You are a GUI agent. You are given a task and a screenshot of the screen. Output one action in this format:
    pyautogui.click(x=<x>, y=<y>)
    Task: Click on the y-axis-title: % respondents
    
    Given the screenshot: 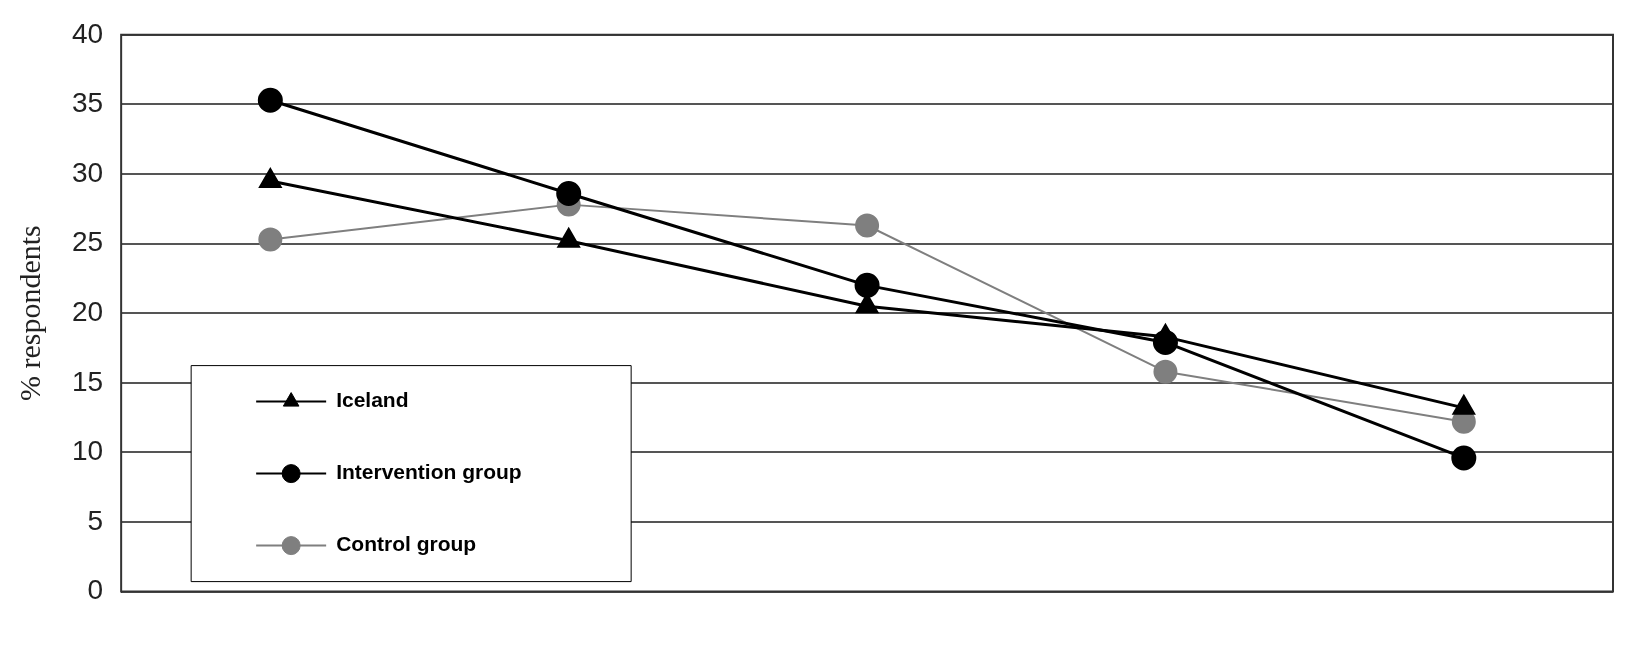 What is the action you would take?
    pyautogui.click(x=29, y=313)
    